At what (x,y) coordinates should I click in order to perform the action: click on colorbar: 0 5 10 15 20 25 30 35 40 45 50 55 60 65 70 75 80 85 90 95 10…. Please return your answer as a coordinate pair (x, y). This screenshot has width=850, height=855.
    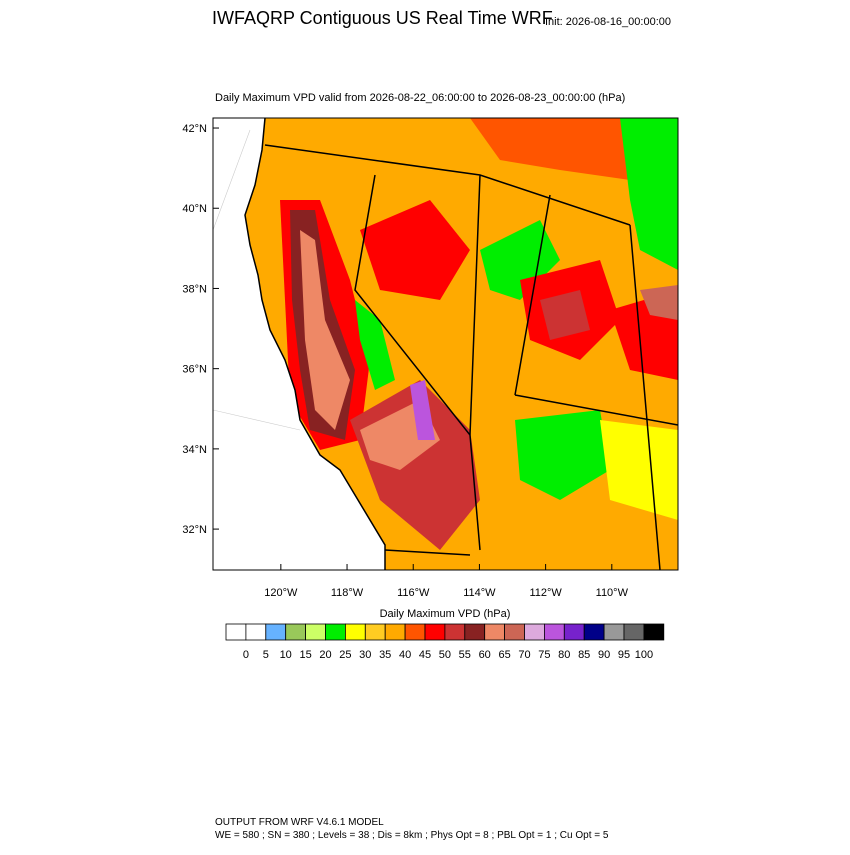
    Looking at the image, I should click on (445, 642).